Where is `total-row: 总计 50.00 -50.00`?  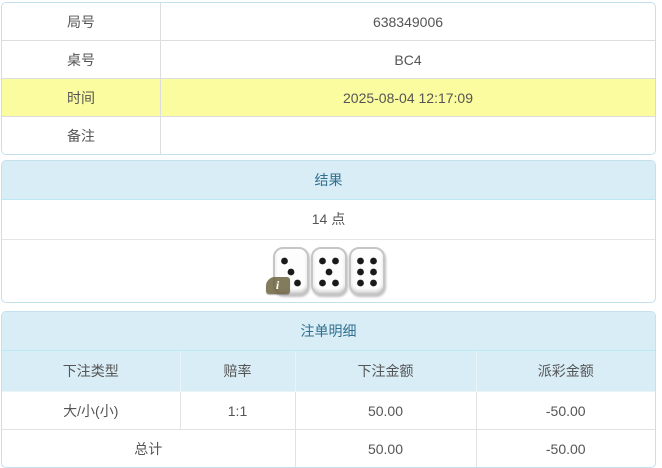
total-row: 总计 50.00 -50.00 is located at coordinates (328, 448).